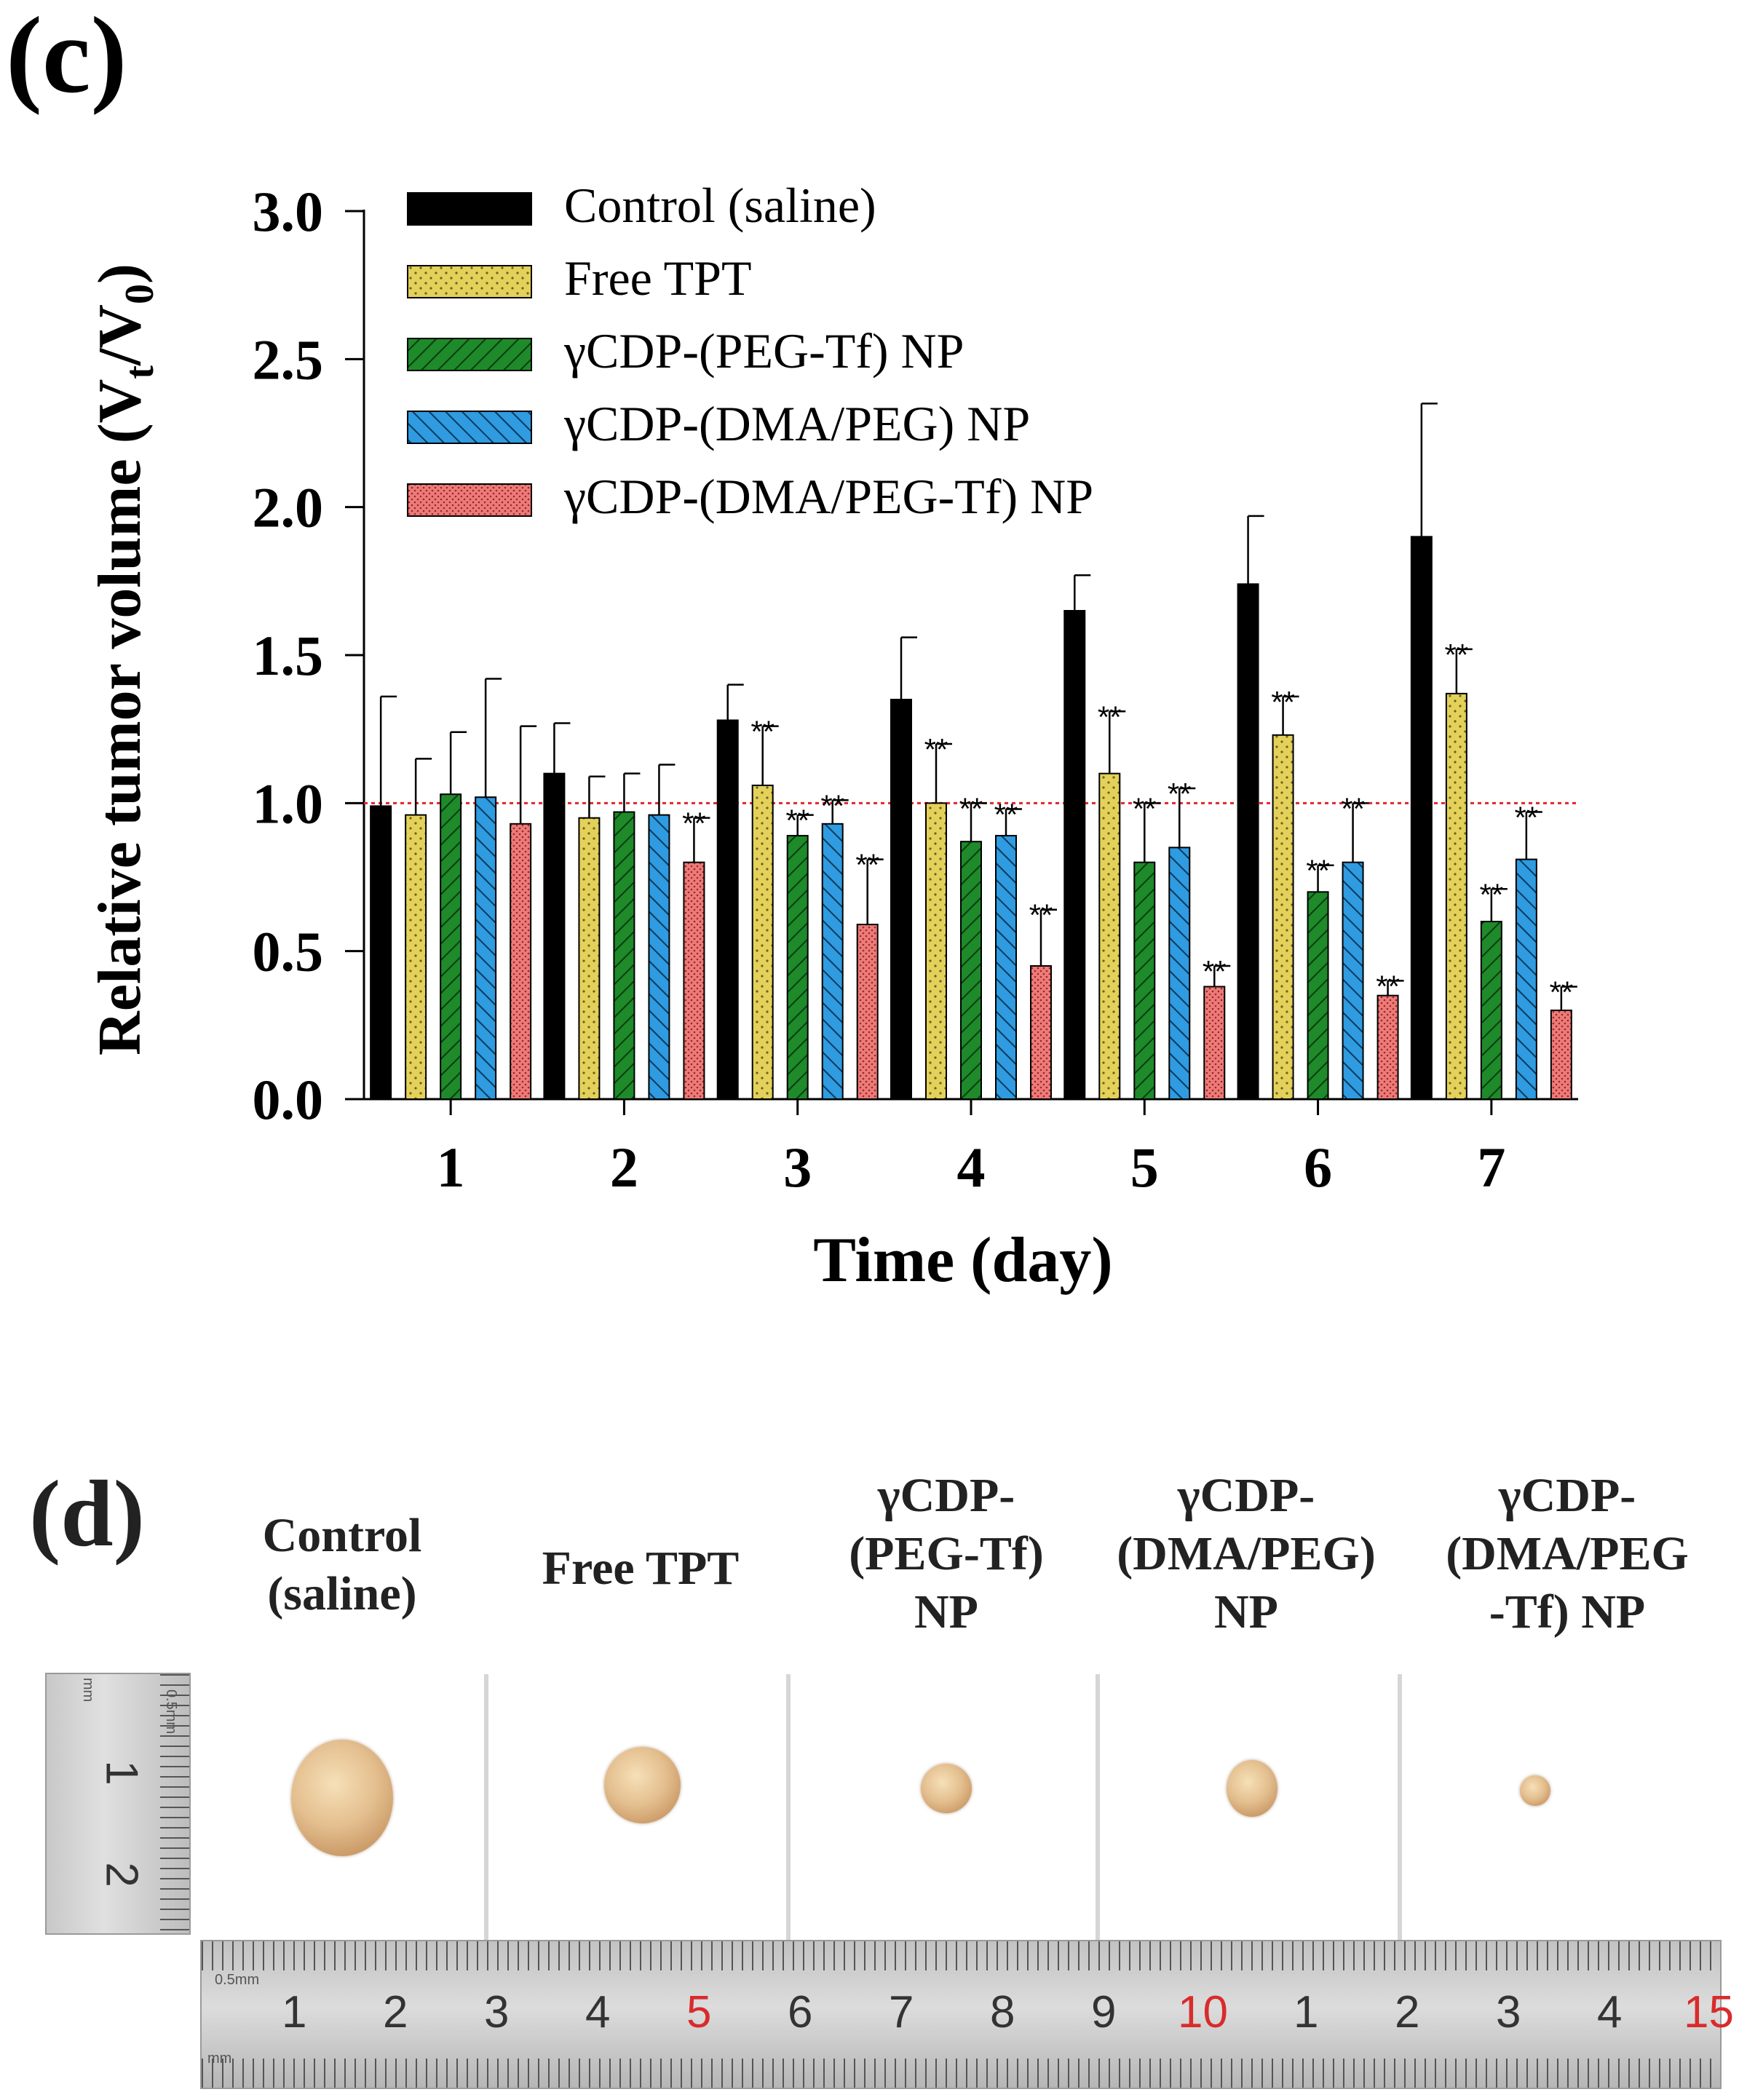 This screenshot has height=2100, width=1747. What do you see at coordinates (118, 1804) in the screenshot?
I see `vertical-ruler: mm 0.5mm 1 2` at bounding box center [118, 1804].